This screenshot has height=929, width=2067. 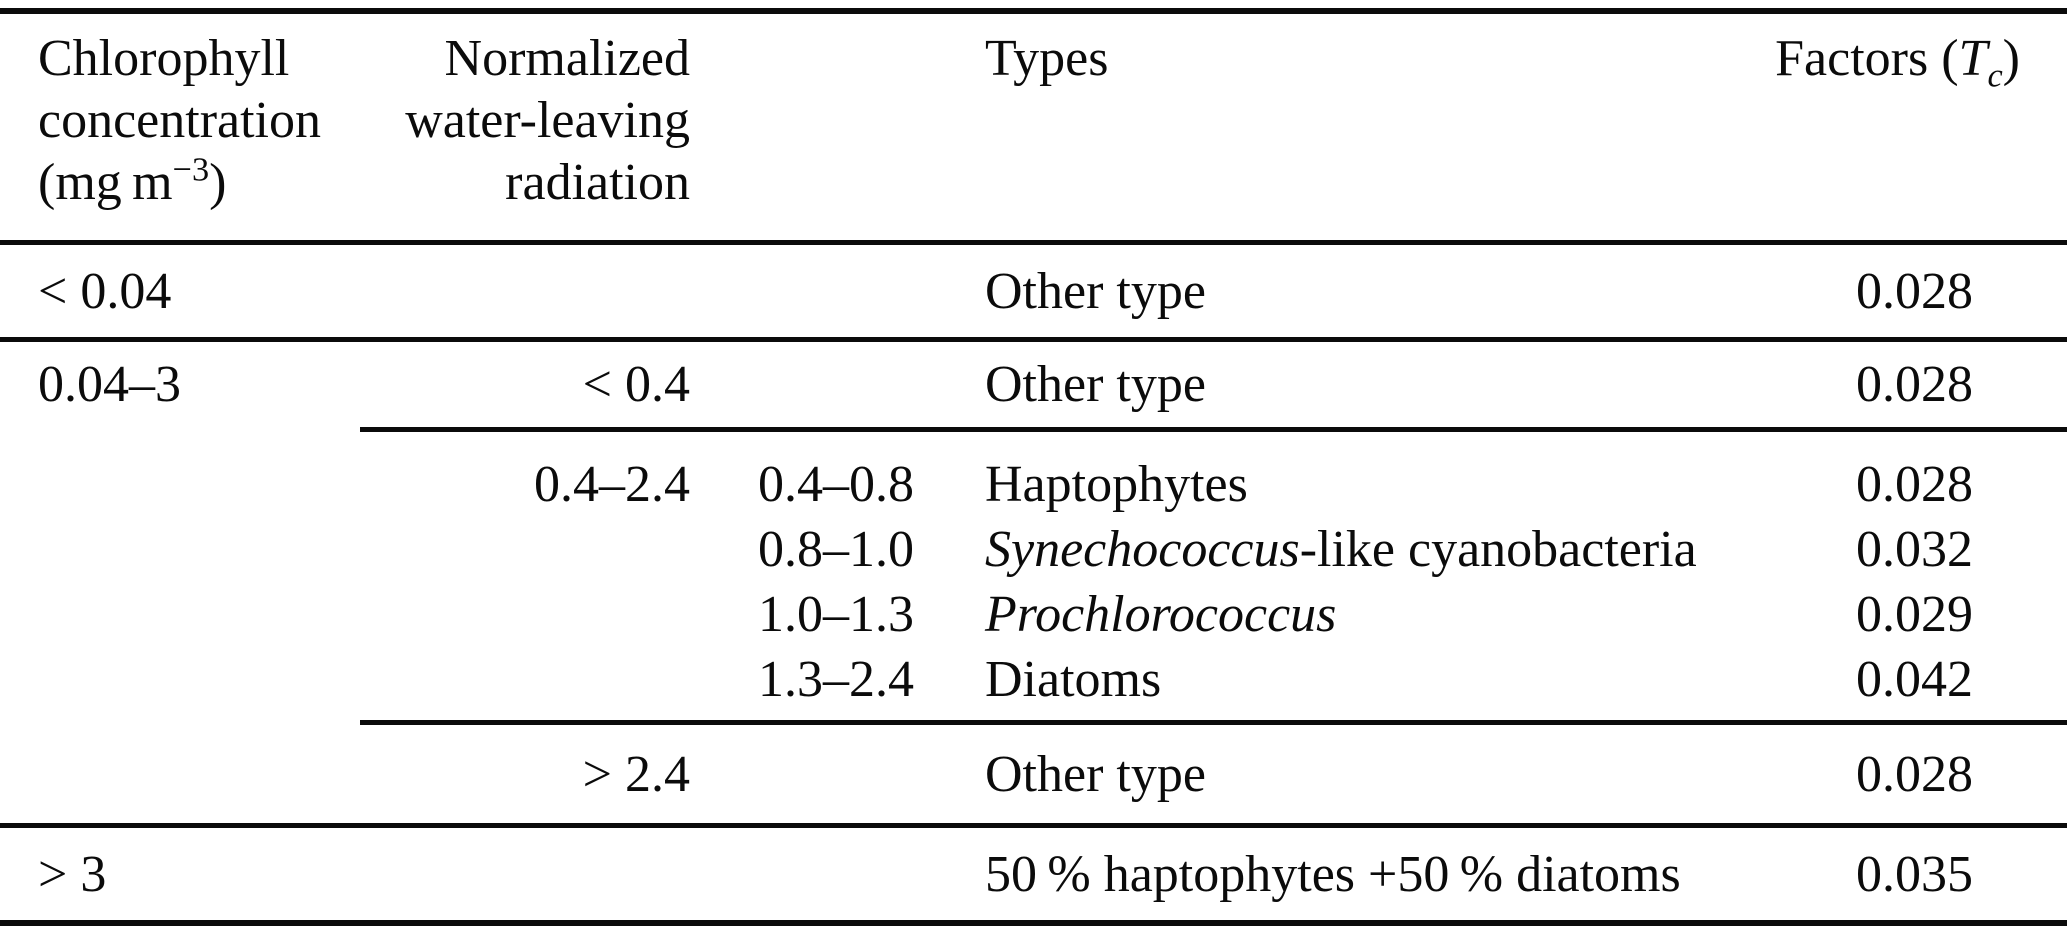 What do you see at coordinates (1033, 242) in the screenshot?
I see `header-bottom-rule` at bounding box center [1033, 242].